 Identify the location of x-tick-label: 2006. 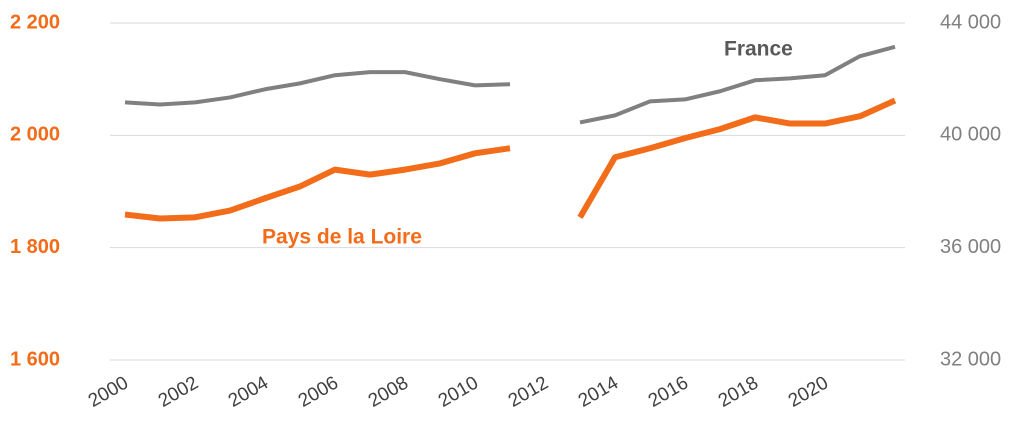
(318, 391).